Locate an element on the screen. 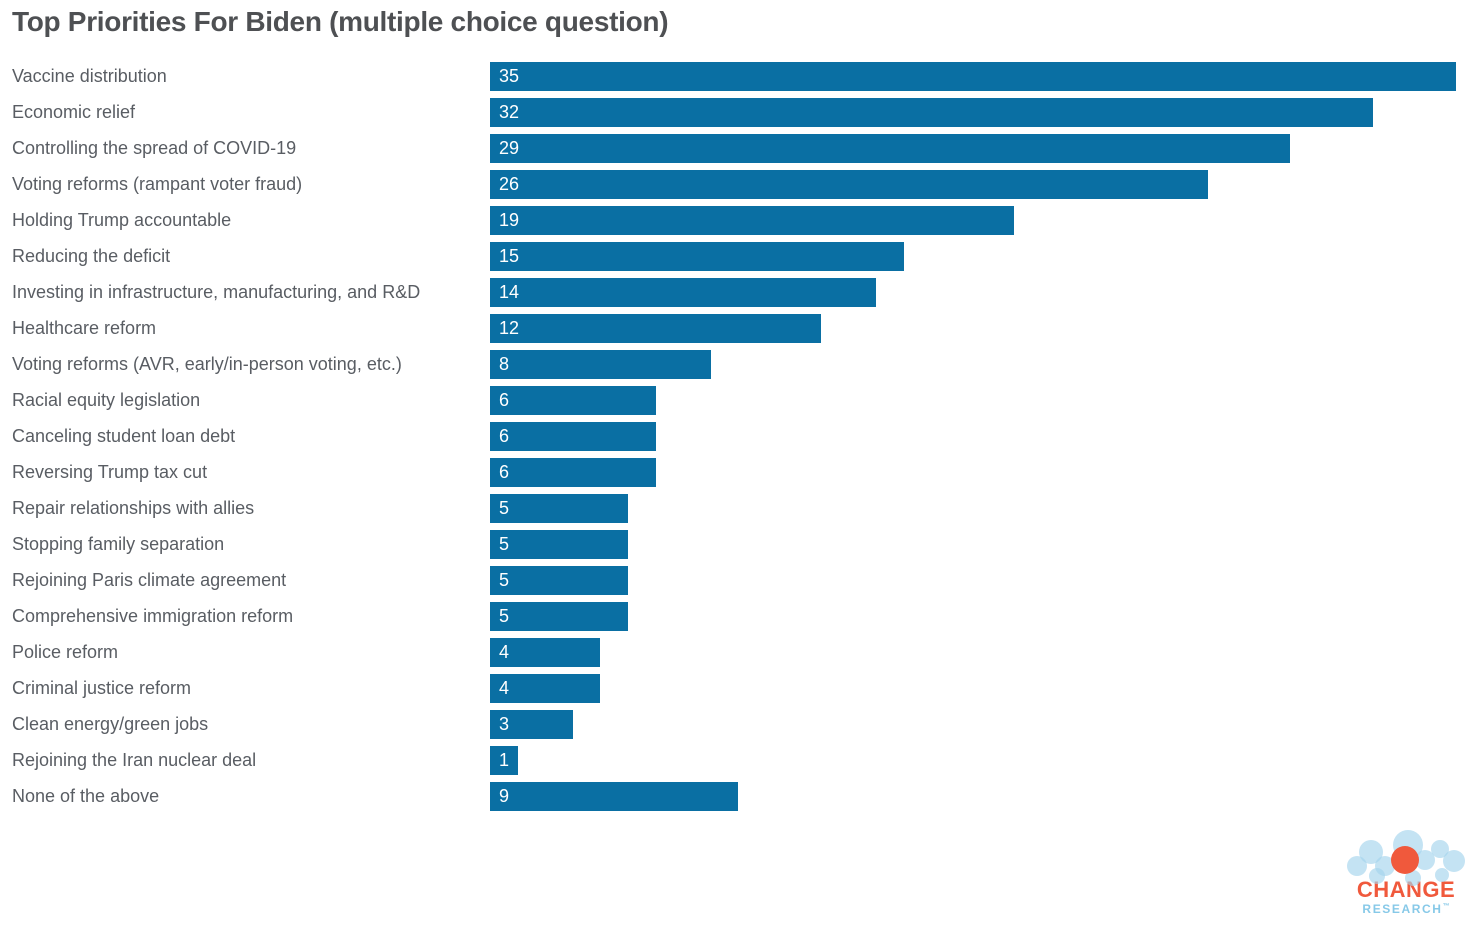 Image resolution: width=1474 pixels, height=930 pixels. category-label: Racial equity legislation is located at coordinates (106, 399).